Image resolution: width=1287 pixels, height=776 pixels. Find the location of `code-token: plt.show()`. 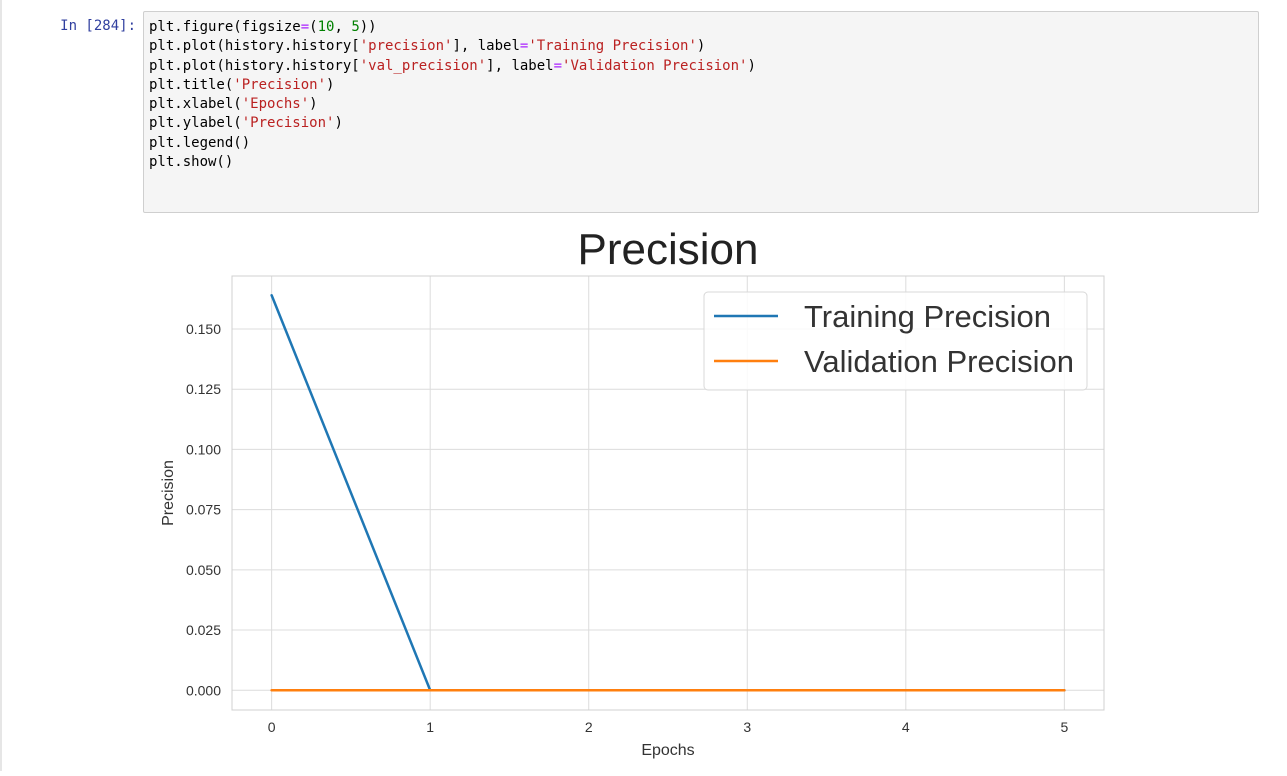

code-token: plt.show() is located at coordinates (191, 162).